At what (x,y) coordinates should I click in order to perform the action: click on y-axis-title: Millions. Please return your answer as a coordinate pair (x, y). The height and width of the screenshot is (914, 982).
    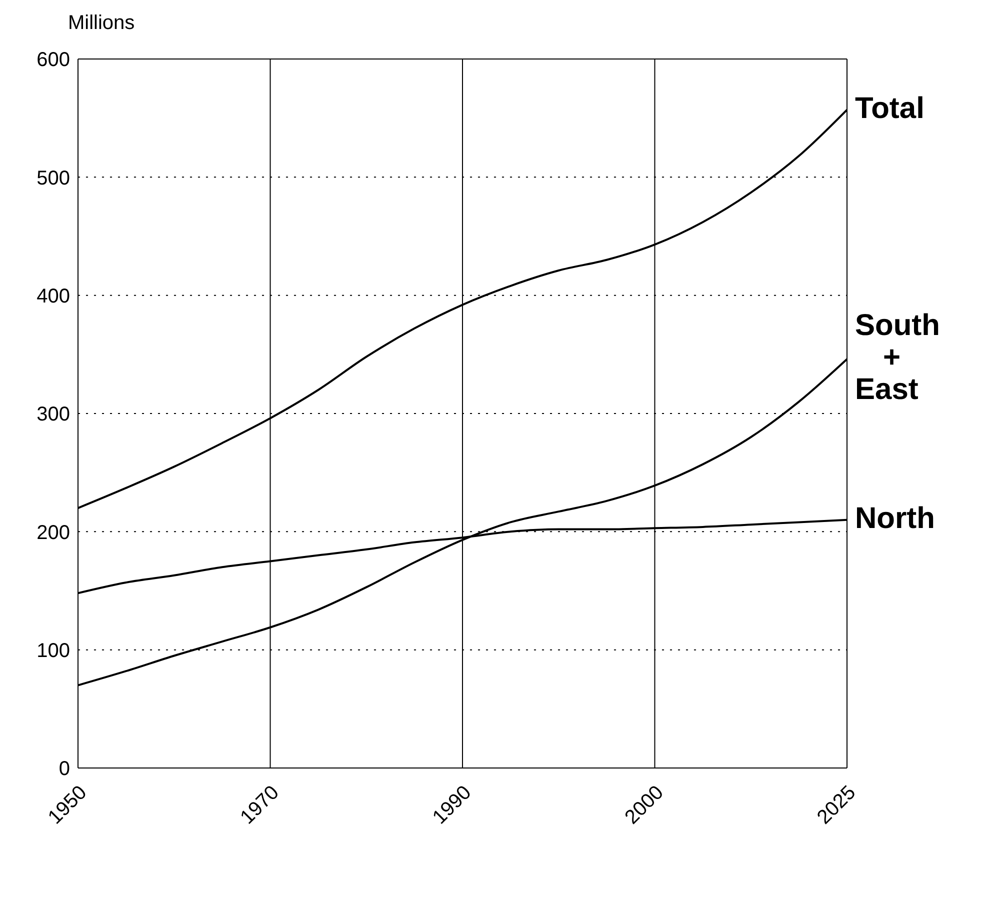
    Looking at the image, I should click on (101, 23).